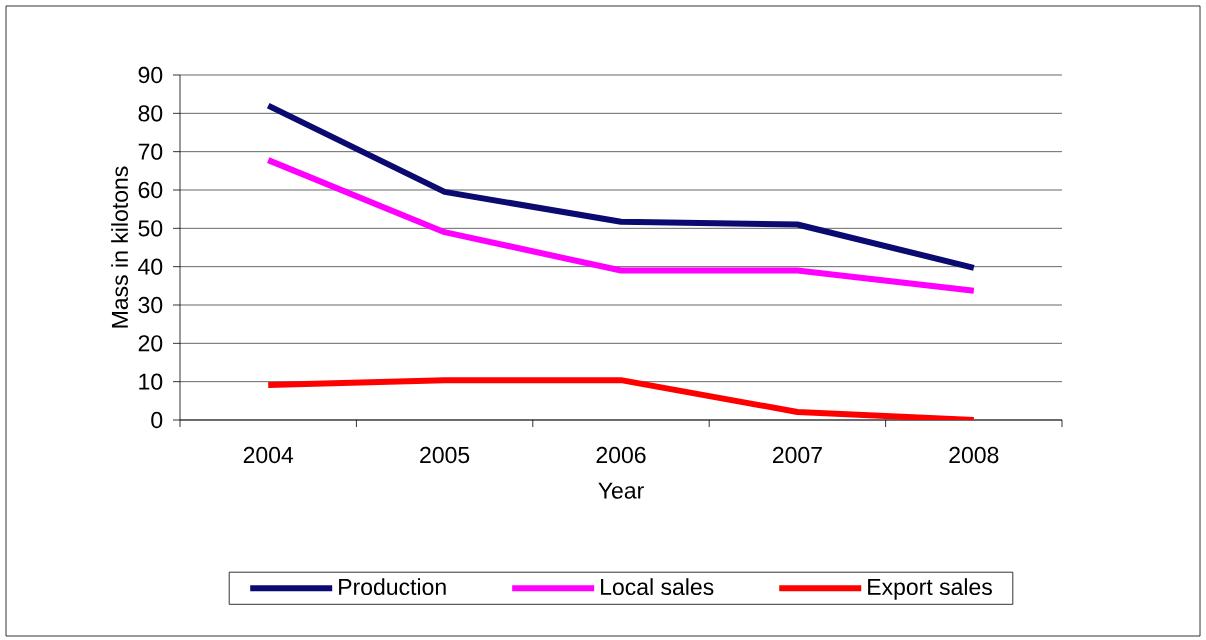  Describe the element at coordinates (268, 455) in the screenshot. I see `x-tick-label: 2004` at that location.